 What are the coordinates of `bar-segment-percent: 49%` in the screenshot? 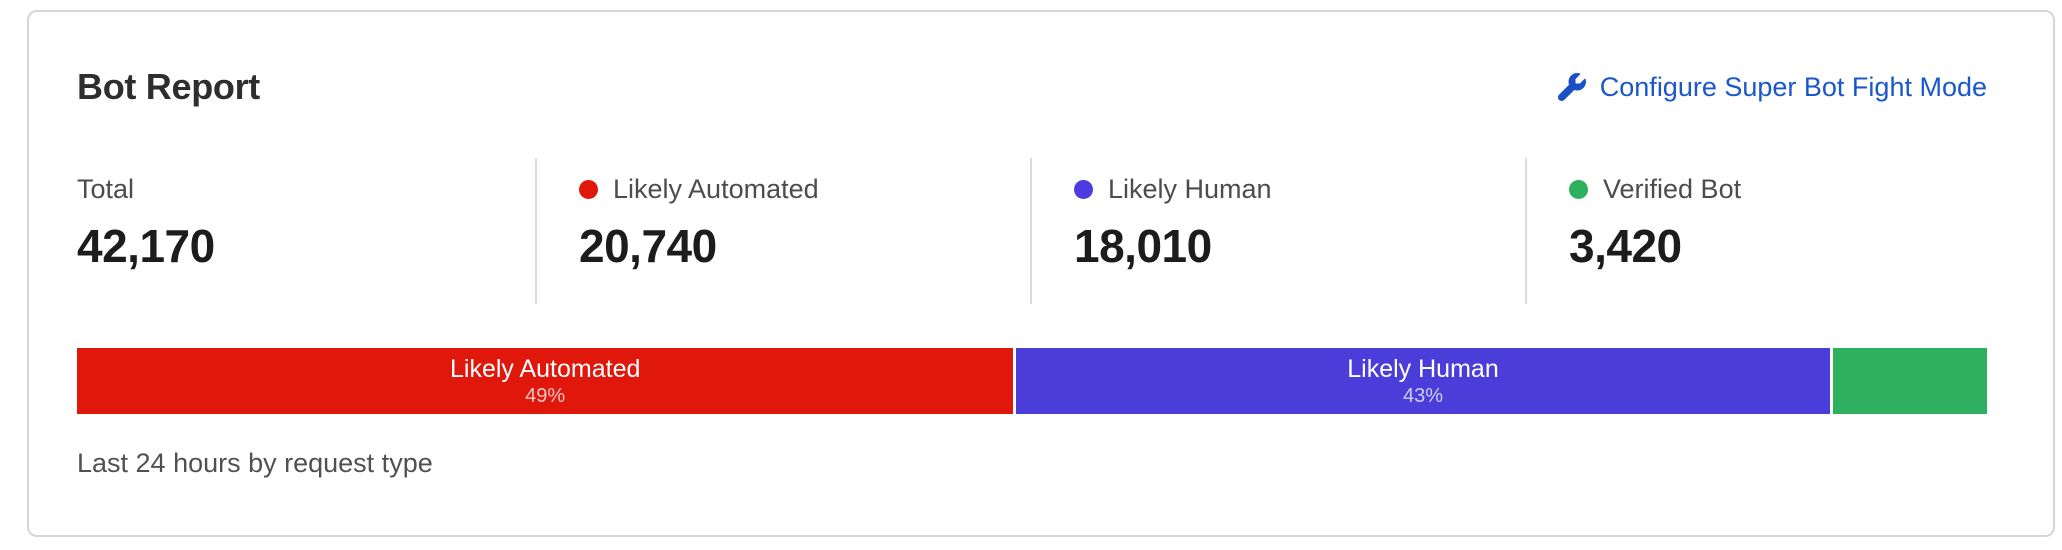 It's located at (545, 395).